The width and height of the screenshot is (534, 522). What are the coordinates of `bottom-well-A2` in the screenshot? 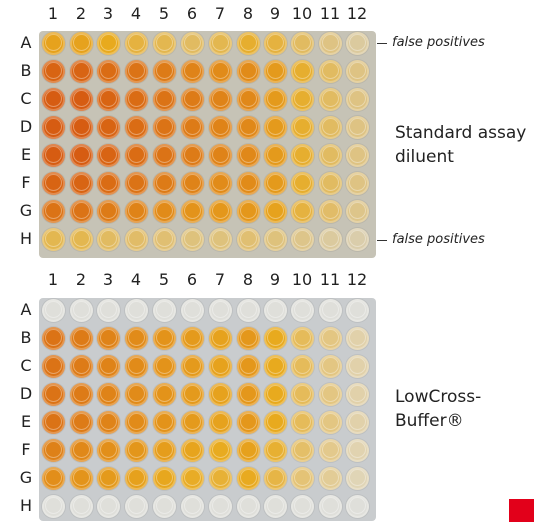 It's located at (81, 310).